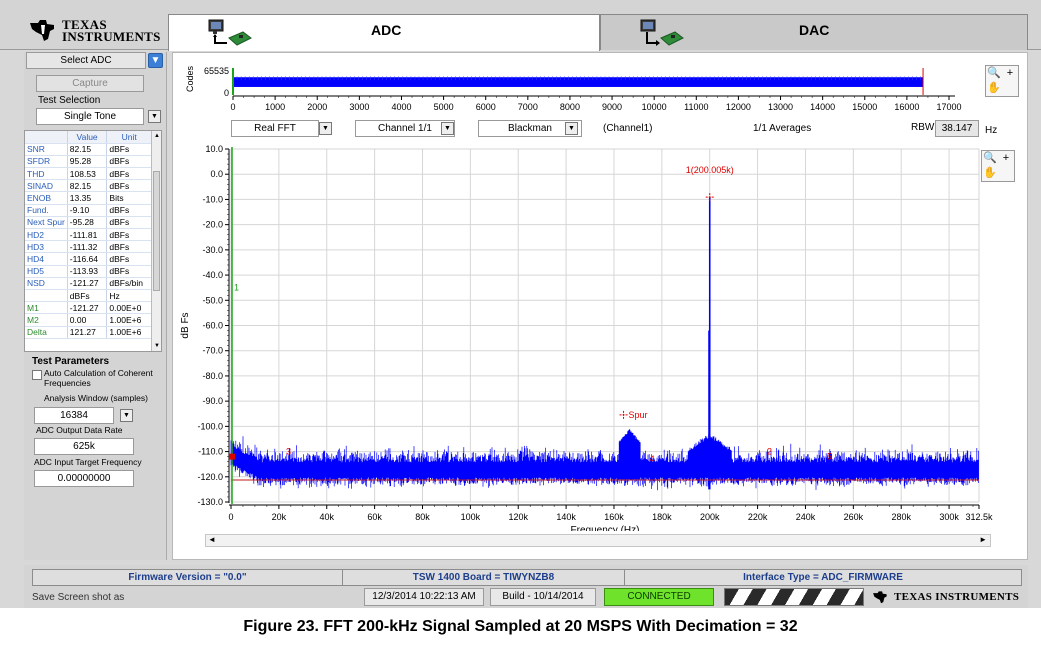 This screenshot has width=1041, height=663. I want to click on fft-mode-arrow-icon: ▼, so click(325, 128).